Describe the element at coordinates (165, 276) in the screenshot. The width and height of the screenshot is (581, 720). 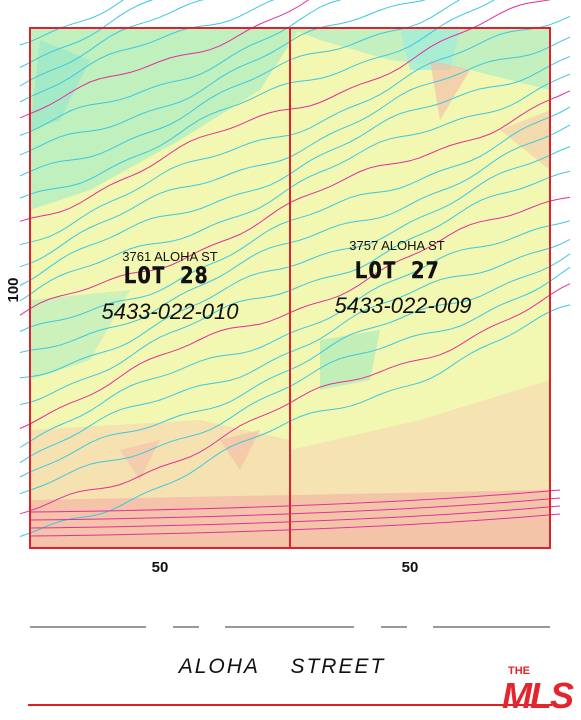
I see `lot-28-number: LOT 28` at that location.